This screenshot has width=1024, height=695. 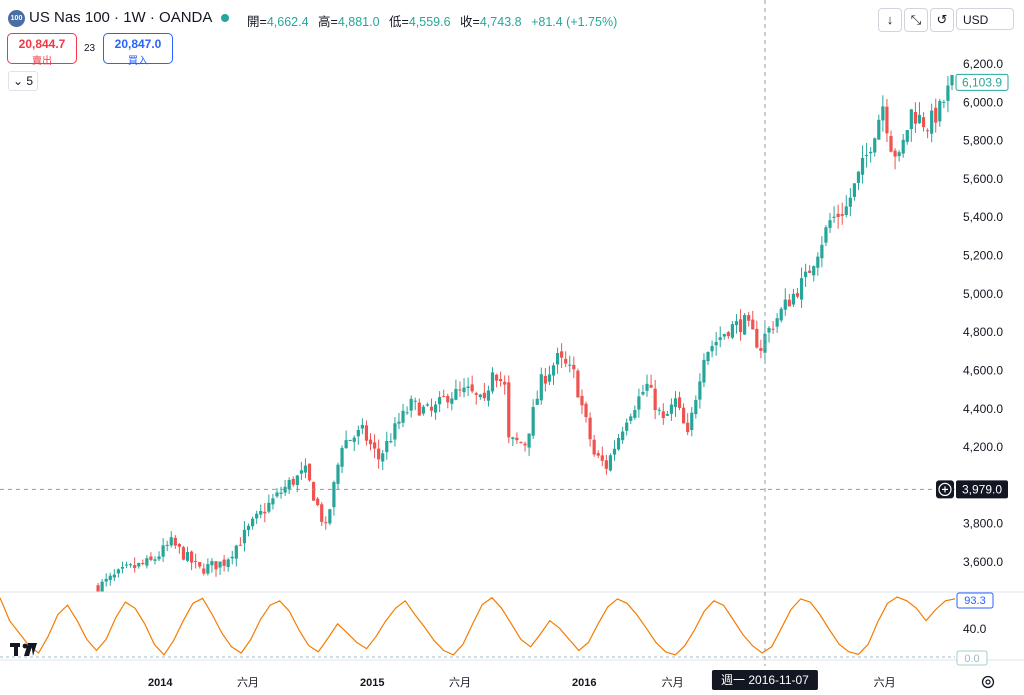 I want to click on open-value: 4,662.4, so click(x=287, y=22).